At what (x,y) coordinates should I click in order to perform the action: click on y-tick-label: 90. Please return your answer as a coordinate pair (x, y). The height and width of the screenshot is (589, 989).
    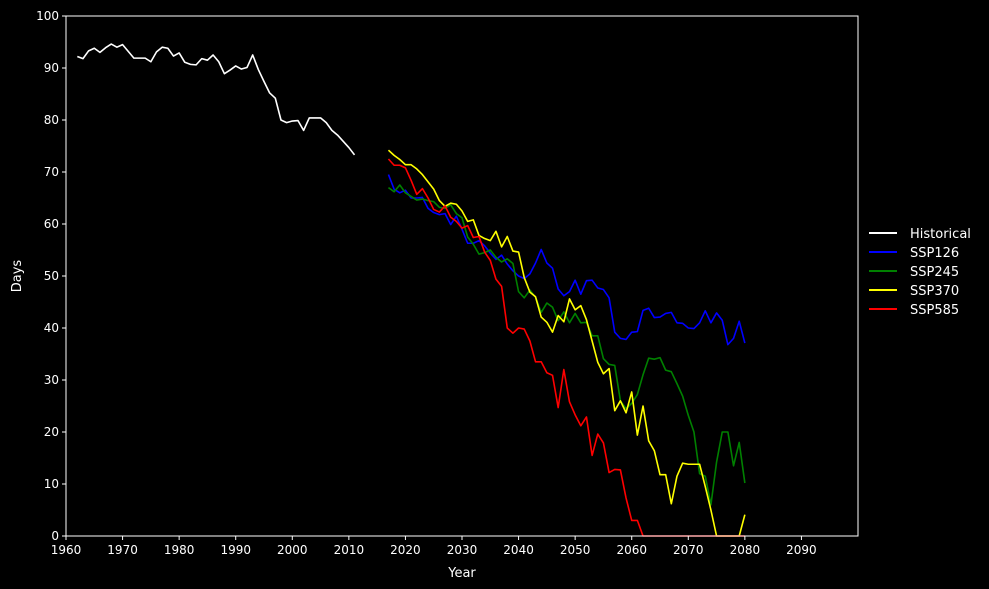
    Looking at the image, I should click on (51, 68).